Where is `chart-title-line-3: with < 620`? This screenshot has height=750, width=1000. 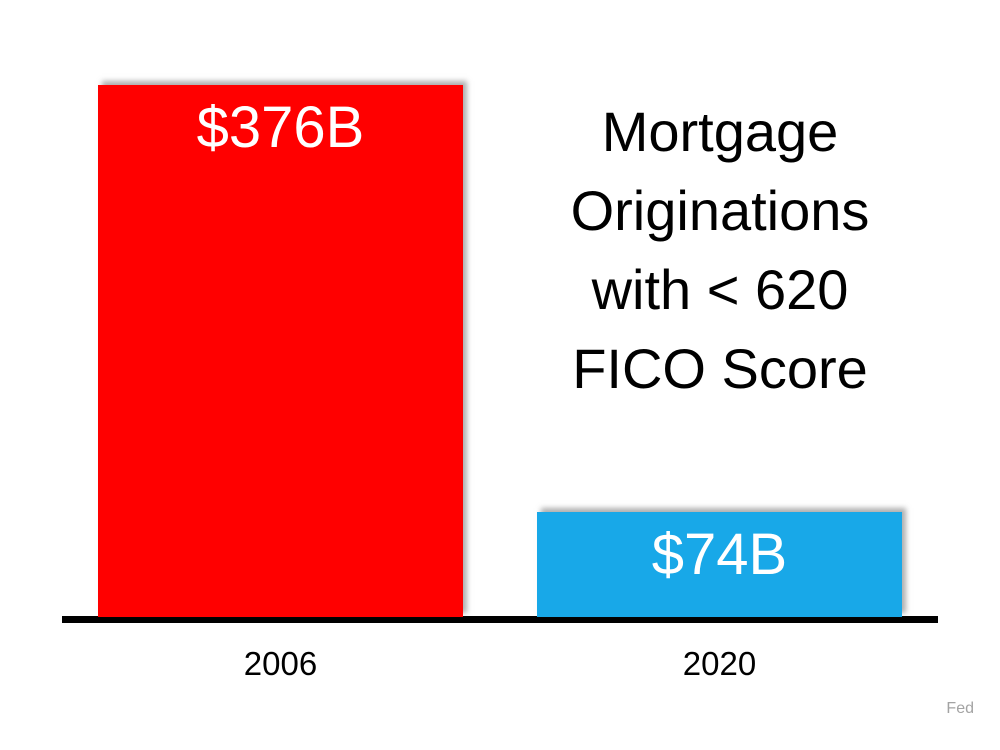
chart-title-line-3: with < 620 is located at coordinates (720, 289).